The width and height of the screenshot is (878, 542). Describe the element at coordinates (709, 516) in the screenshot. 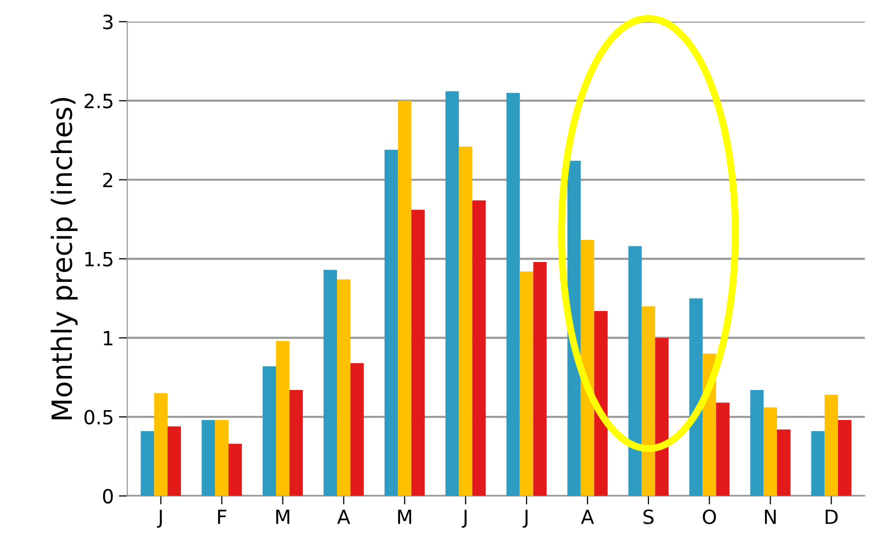

I see `x-tick-label: O` at that location.